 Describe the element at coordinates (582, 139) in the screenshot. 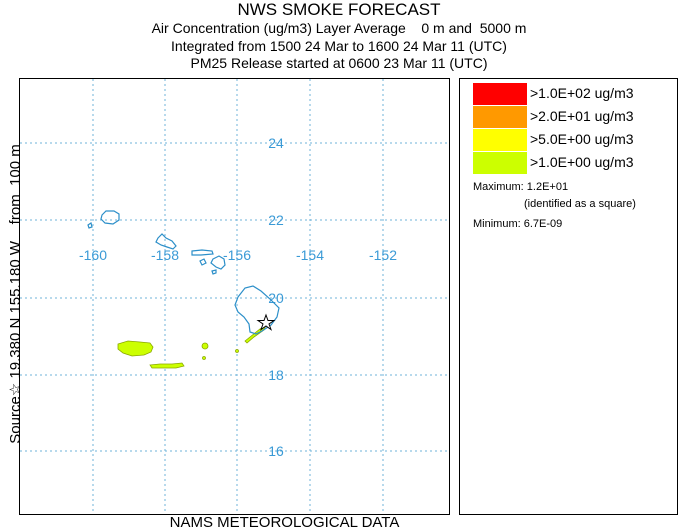

I see `legend-label: >5.0E+00 ug/m3` at that location.